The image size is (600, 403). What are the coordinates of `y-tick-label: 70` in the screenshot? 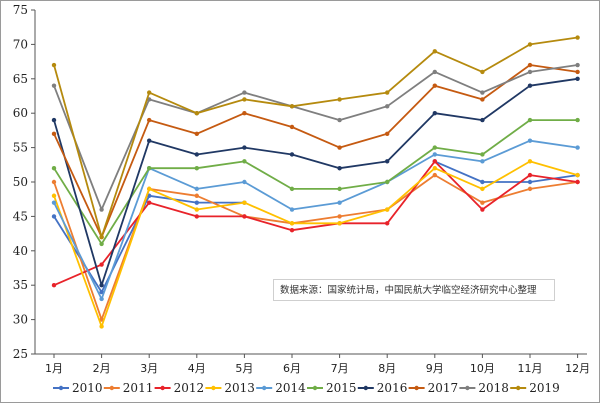 It's located at (20, 44).